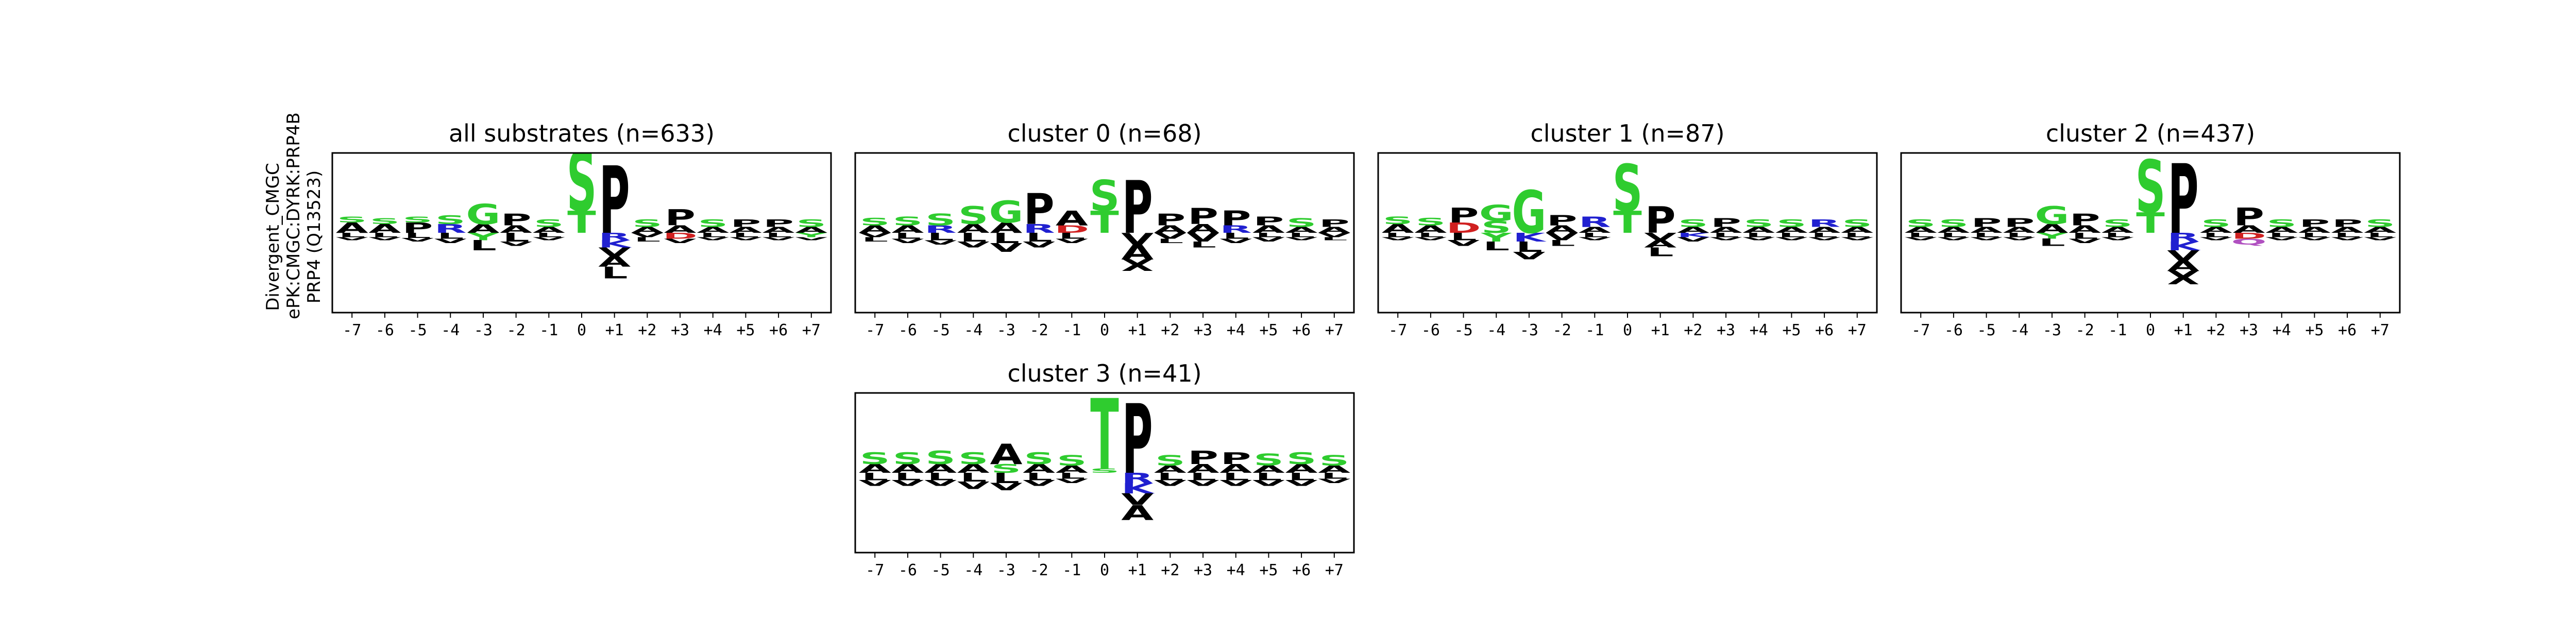  What do you see at coordinates (1104, 133) in the screenshot?
I see `panel-title: cluster 0 (n=68)` at bounding box center [1104, 133].